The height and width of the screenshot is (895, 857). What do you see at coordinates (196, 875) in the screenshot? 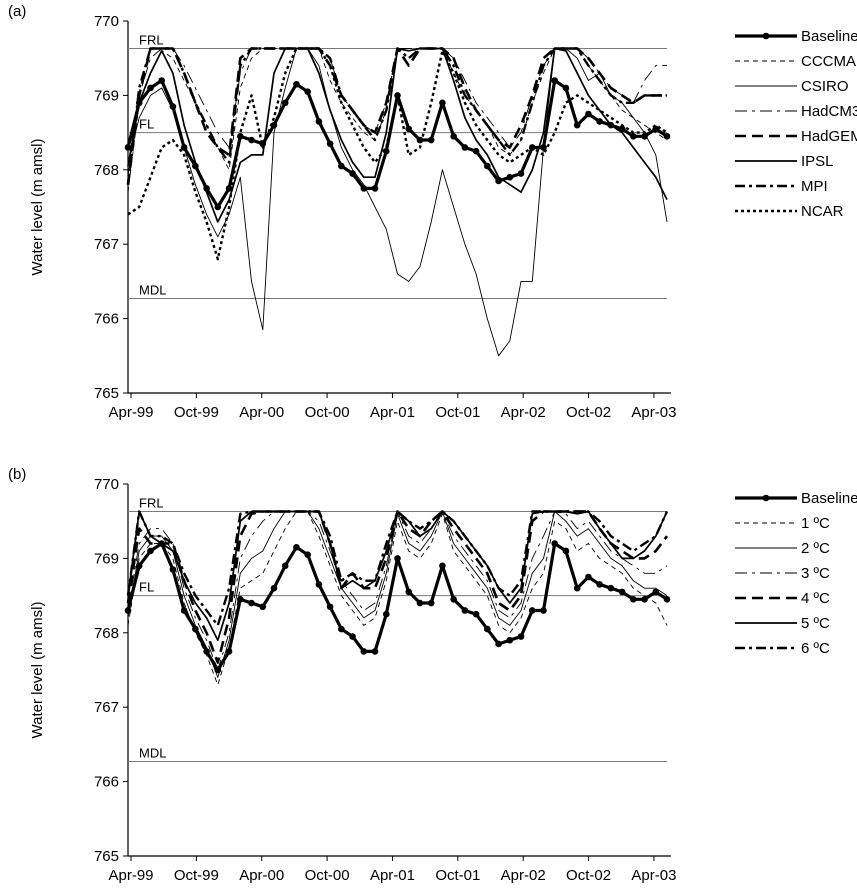
I see `x-tick-label: Oct-99` at bounding box center [196, 875].